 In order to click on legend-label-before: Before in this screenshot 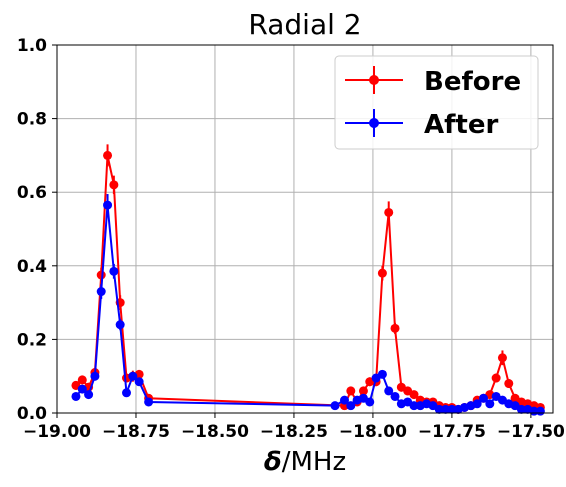, I will do `click(472, 82)`.